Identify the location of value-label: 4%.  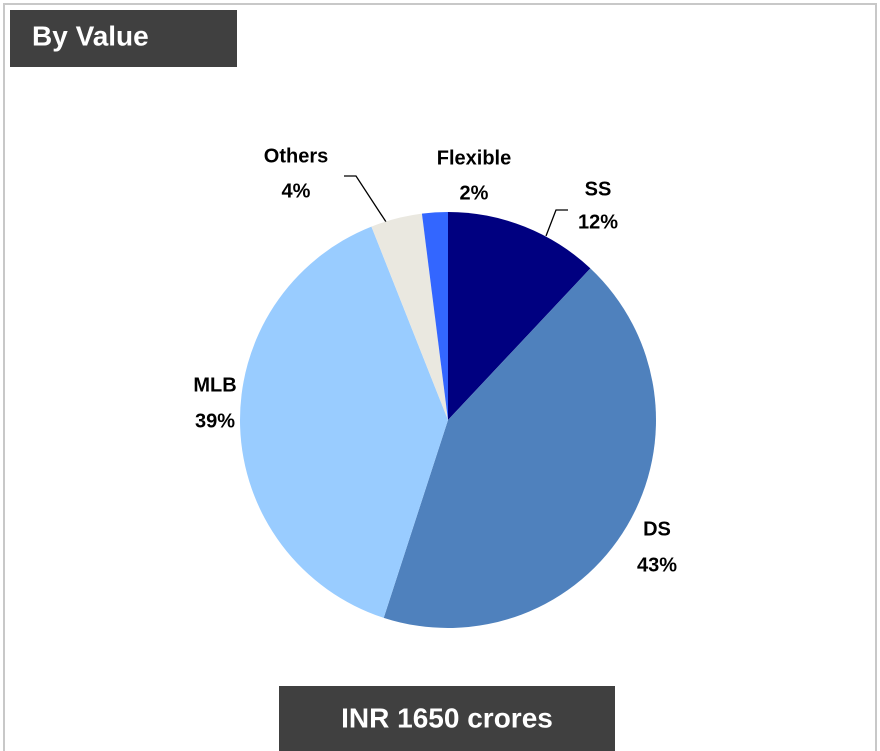
(296, 191).